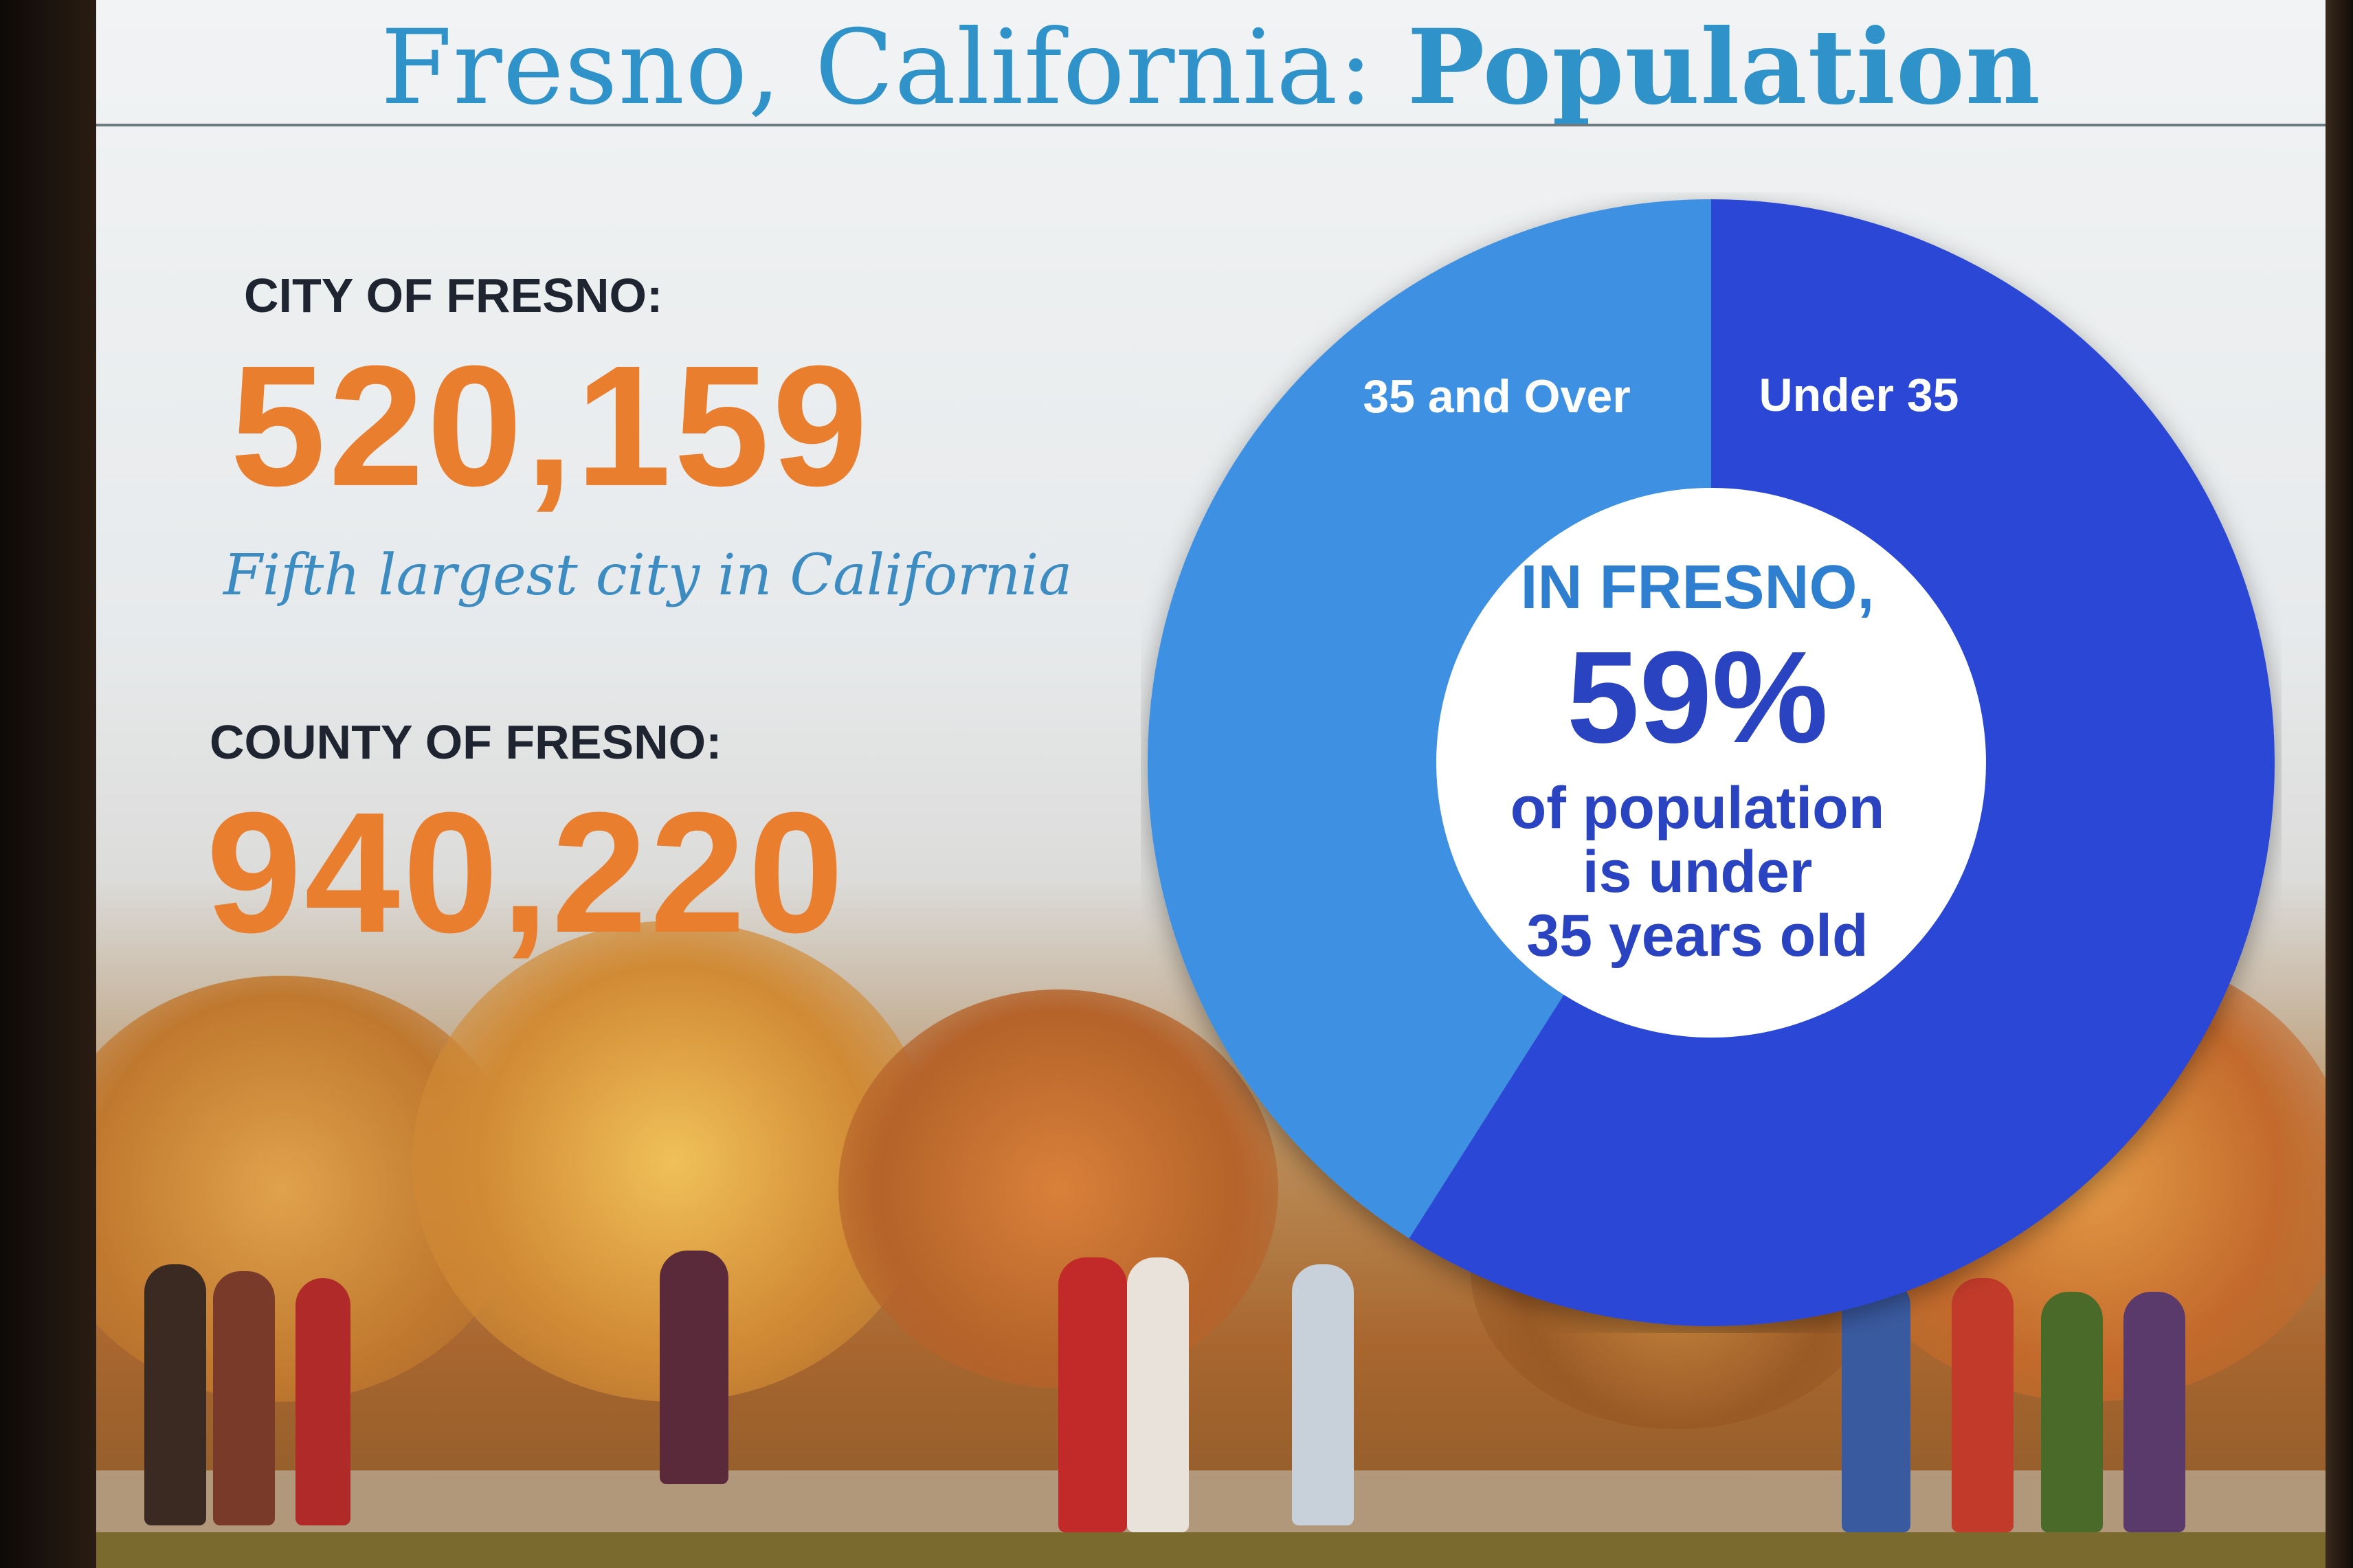 This screenshot has width=2353, height=1568. Describe the element at coordinates (1211, 1550) in the screenshot. I see `lawn` at that location.